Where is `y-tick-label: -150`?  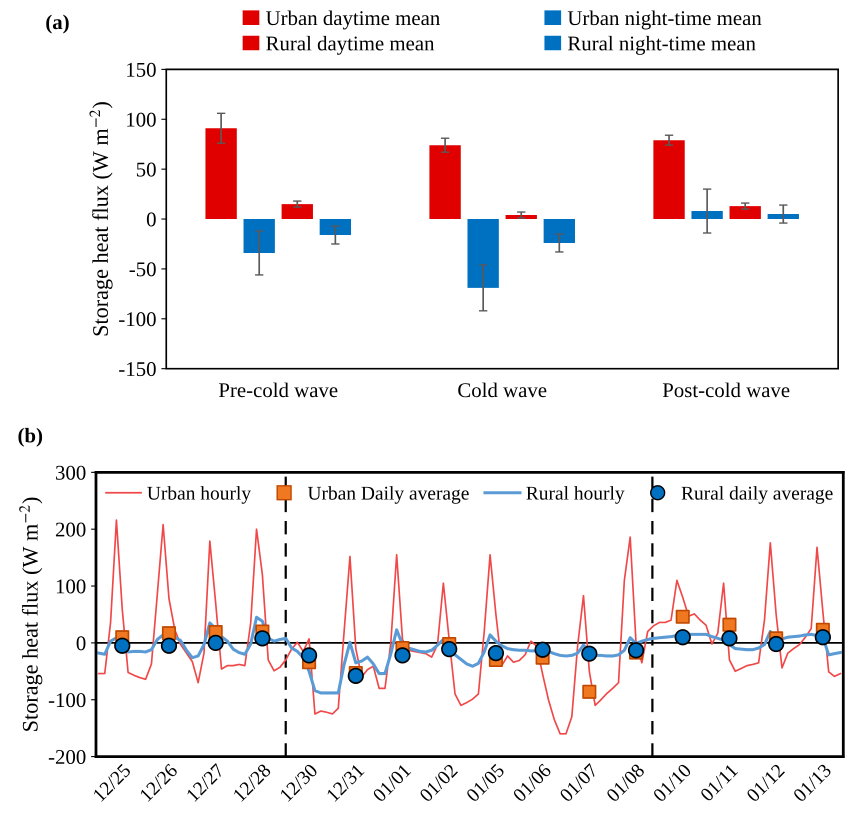 y-tick-label: -150 is located at coordinates (137, 369).